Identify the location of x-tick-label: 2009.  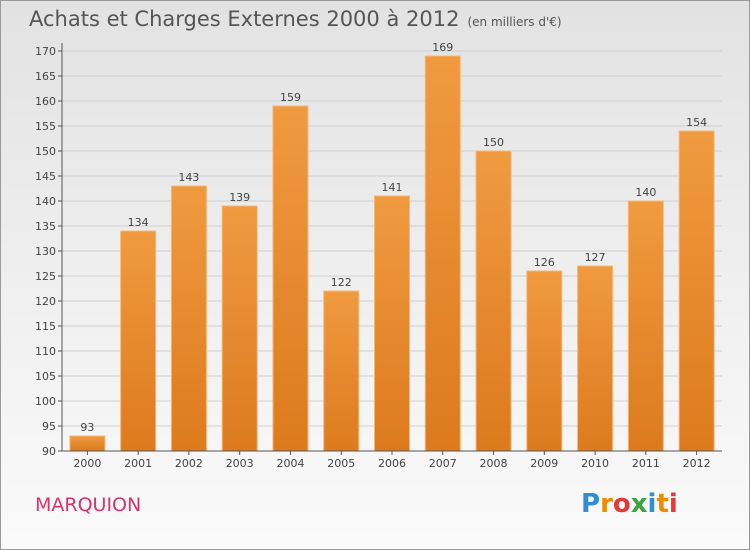
(544, 463).